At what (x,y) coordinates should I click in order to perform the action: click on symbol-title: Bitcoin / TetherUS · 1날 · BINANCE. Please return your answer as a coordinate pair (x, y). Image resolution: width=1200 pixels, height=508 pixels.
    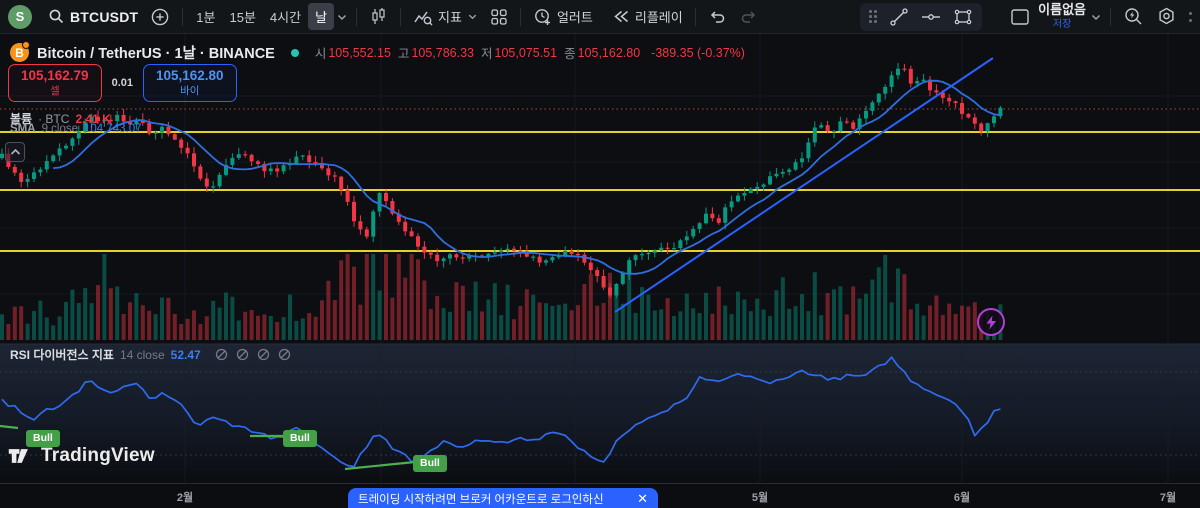
    Looking at the image, I should click on (156, 54).